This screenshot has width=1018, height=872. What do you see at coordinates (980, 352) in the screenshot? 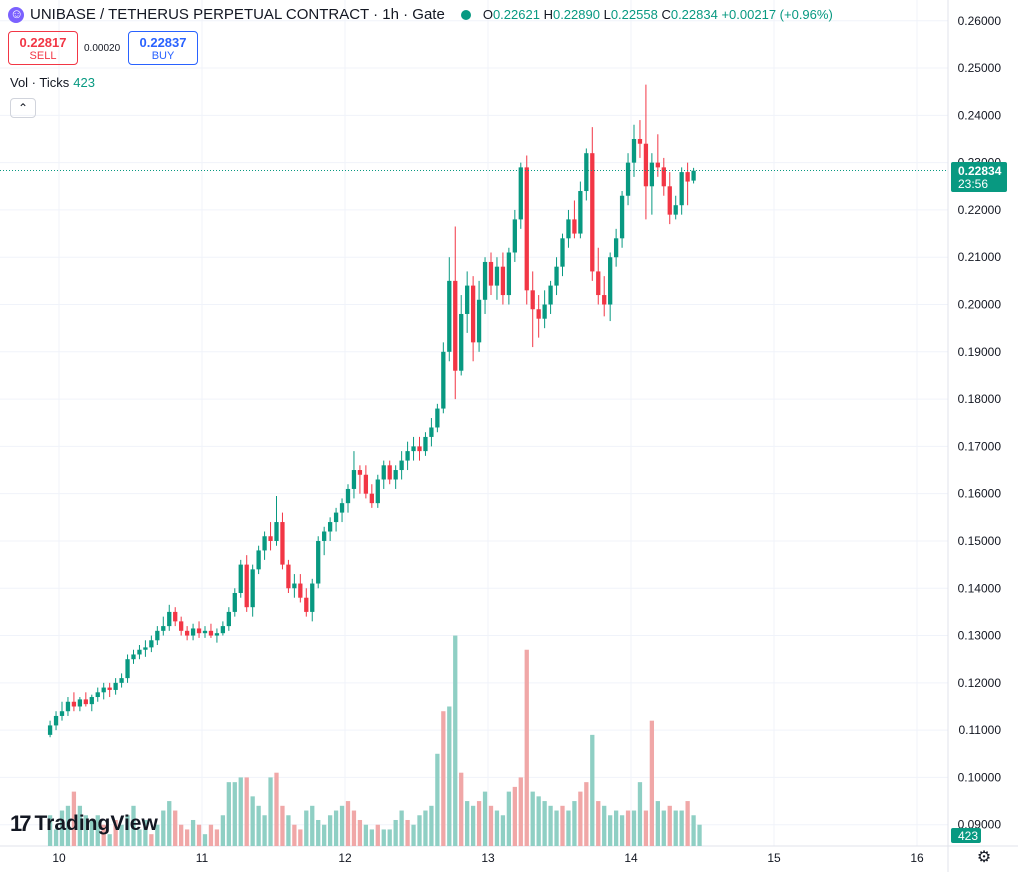
I see `y-tick-label: 0.19000` at bounding box center [980, 352].